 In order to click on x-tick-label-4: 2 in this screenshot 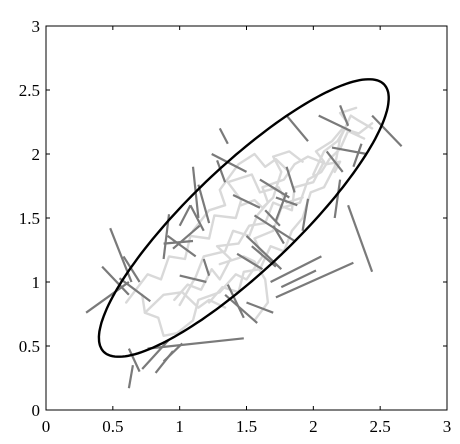, I will do `click(313, 426)`.